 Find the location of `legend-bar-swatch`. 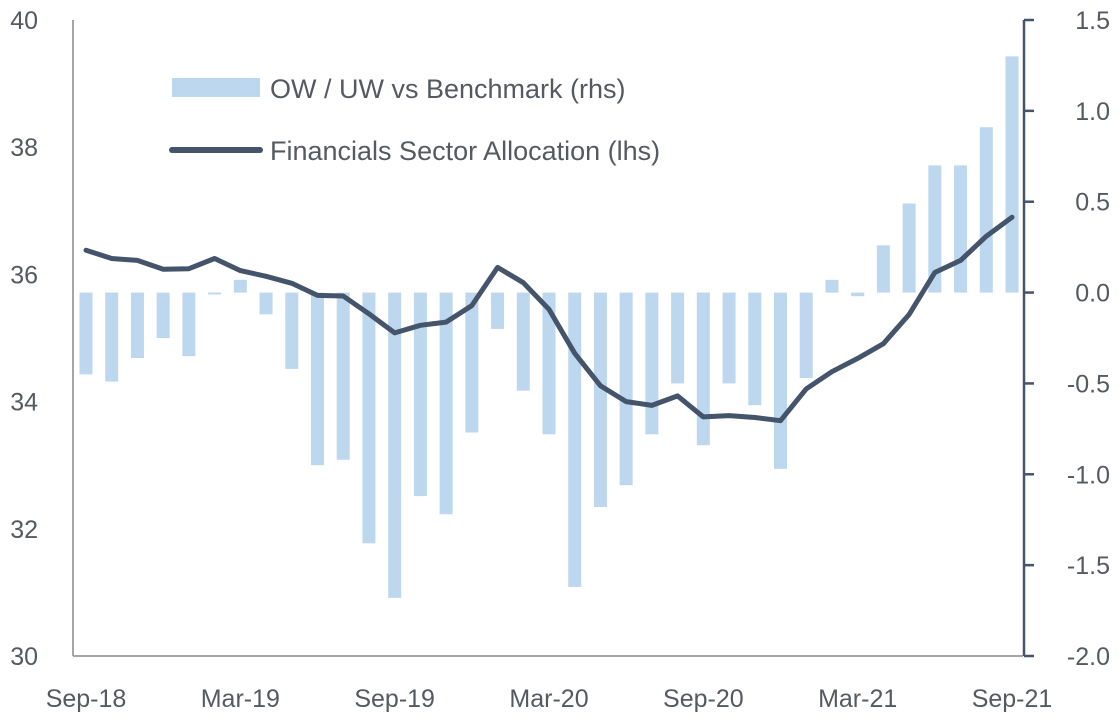

legend-bar-swatch is located at coordinates (216, 87).